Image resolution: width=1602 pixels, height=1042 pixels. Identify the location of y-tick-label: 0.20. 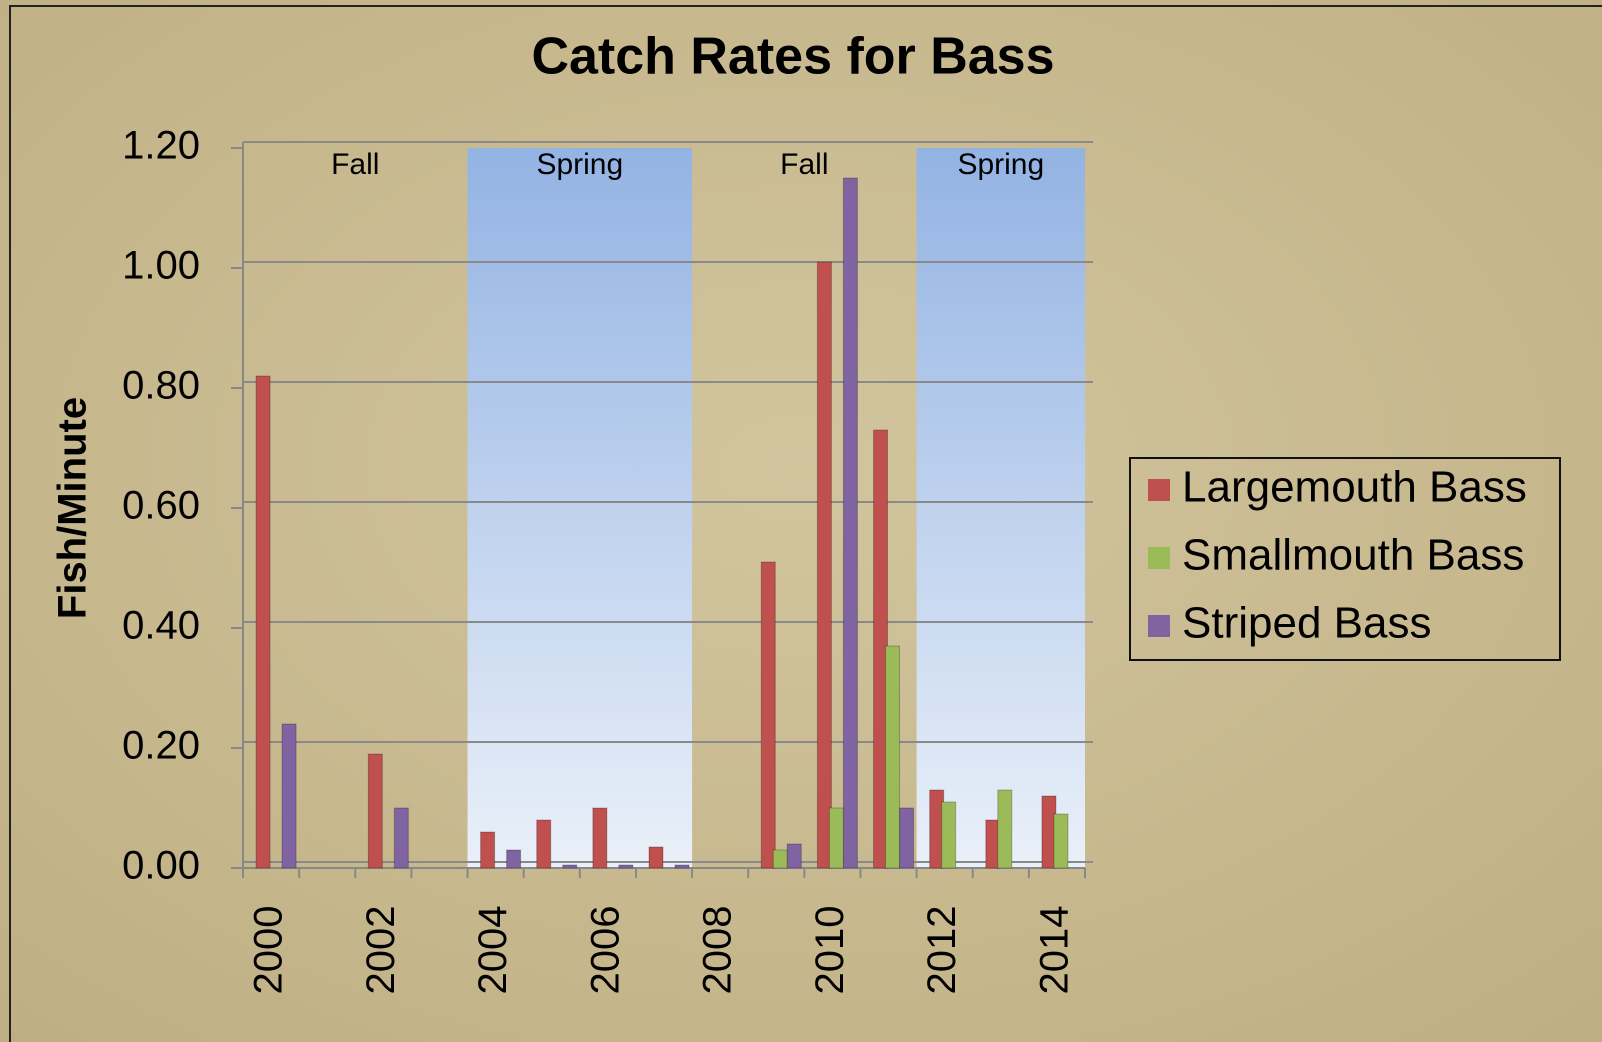
(161, 746).